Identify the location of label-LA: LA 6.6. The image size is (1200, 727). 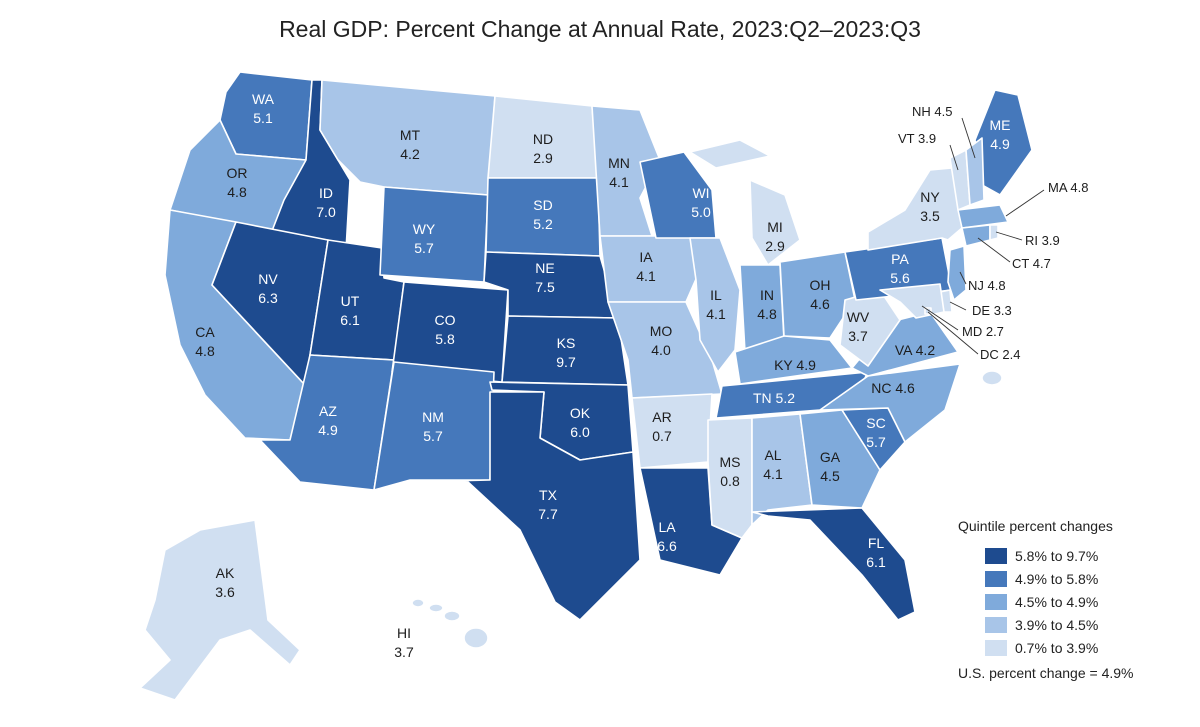
(667, 536).